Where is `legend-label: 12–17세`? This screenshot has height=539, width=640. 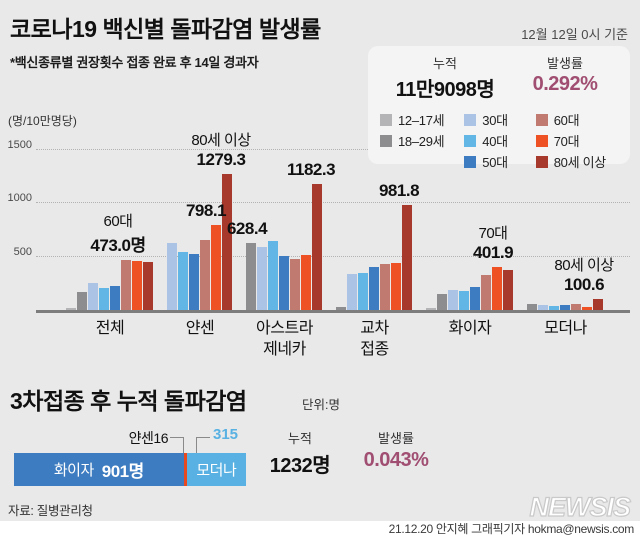
legend-label: 12–17세 is located at coordinates (421, 120).